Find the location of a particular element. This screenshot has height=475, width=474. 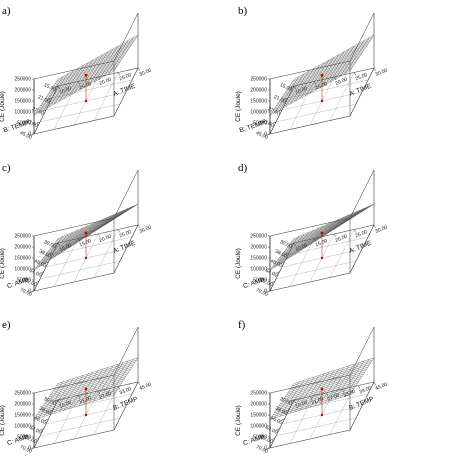

x-tick-label: 20.00 is located at coordinates (106, 82).